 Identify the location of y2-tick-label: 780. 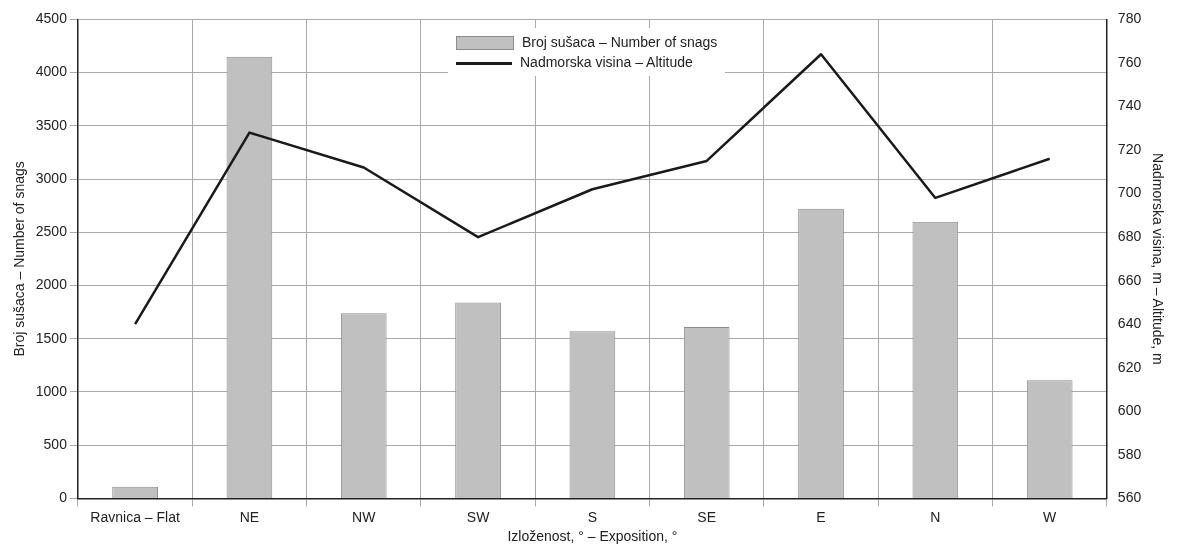
(1129, 18).